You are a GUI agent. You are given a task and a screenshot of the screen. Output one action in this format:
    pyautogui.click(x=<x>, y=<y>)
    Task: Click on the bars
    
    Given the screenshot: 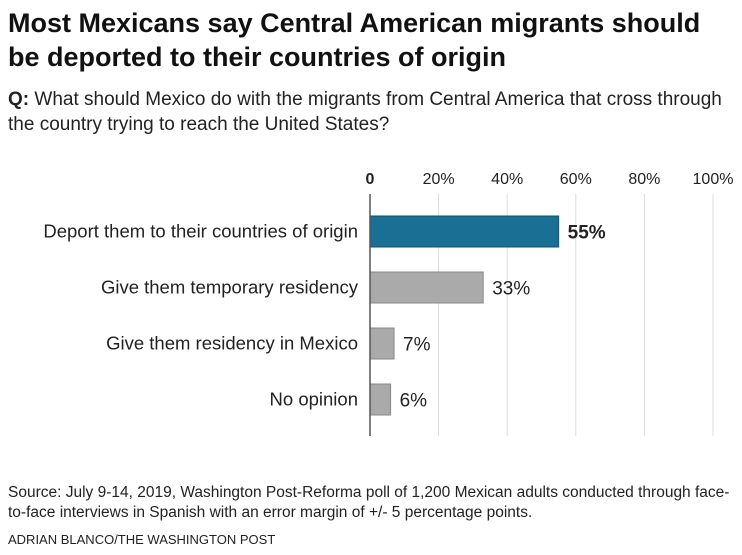 What is the action you would take?
    pyautogui.click(x=464, y=315)
    